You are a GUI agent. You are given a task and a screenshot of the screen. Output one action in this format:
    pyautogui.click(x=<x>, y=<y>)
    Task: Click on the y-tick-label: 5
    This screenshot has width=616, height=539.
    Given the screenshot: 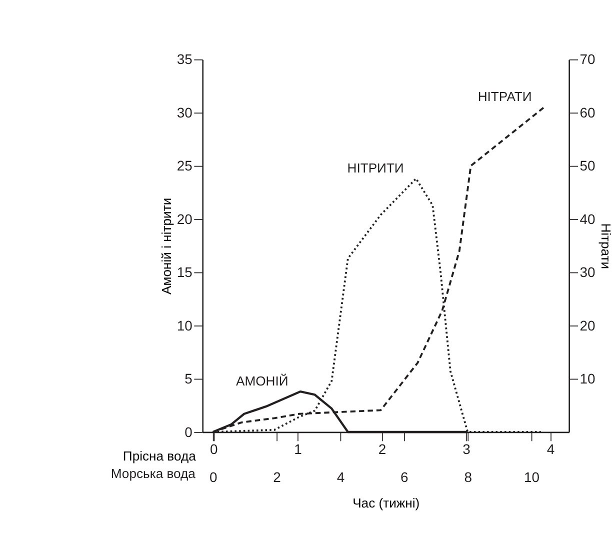 What is the action you would take?
    pyautogui.click(x=188, y=378)
    